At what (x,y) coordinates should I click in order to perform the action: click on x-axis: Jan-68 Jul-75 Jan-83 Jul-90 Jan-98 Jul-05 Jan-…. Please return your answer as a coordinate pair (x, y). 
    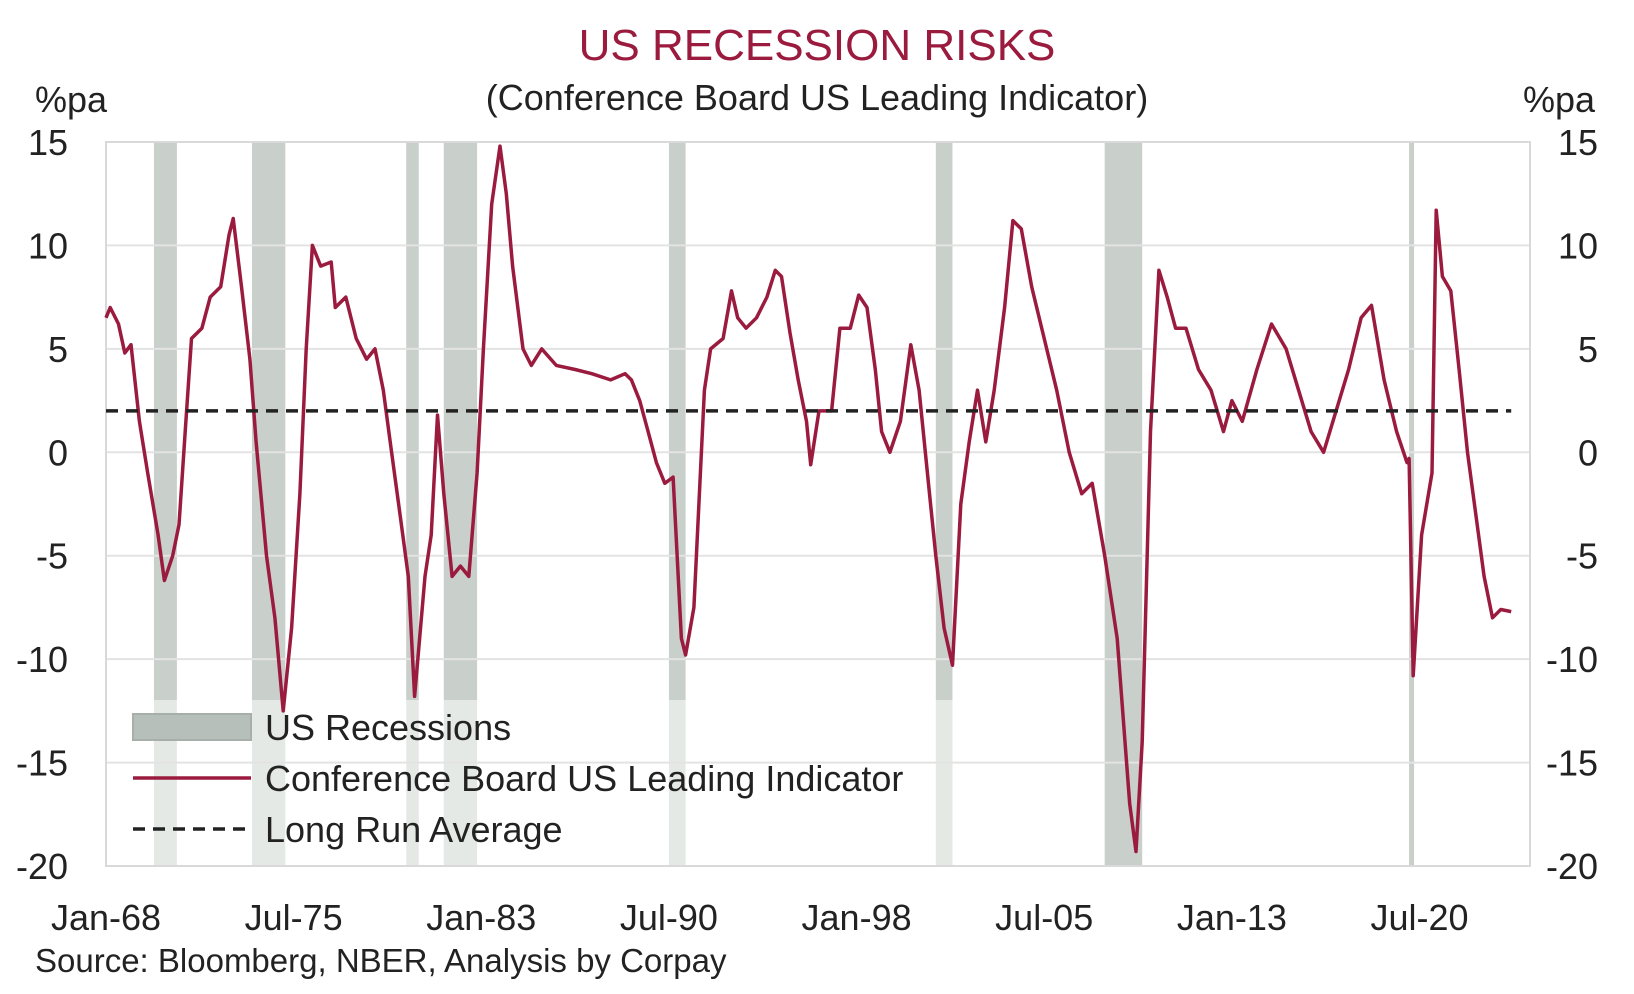
    Looking at the image, I should click on (760, 917).